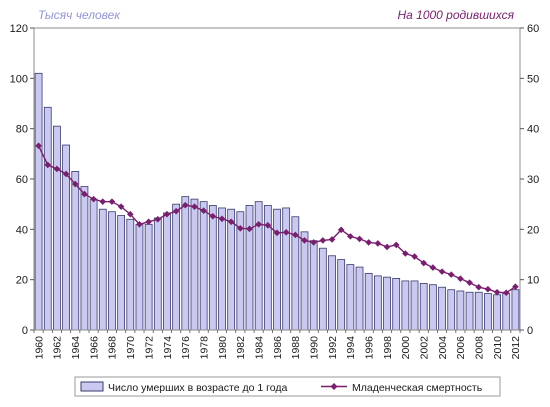 This screenshot has width=550, height=407. I want to click on point-1967, so click(103, 201).